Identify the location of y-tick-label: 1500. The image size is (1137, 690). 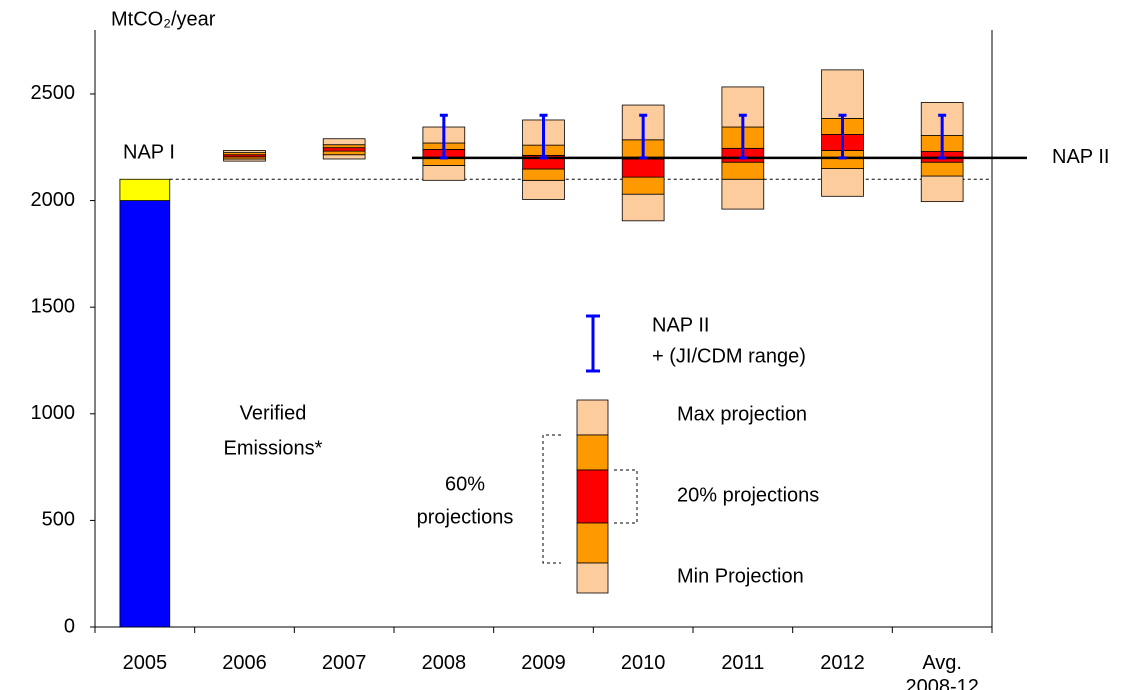
(53, 306).